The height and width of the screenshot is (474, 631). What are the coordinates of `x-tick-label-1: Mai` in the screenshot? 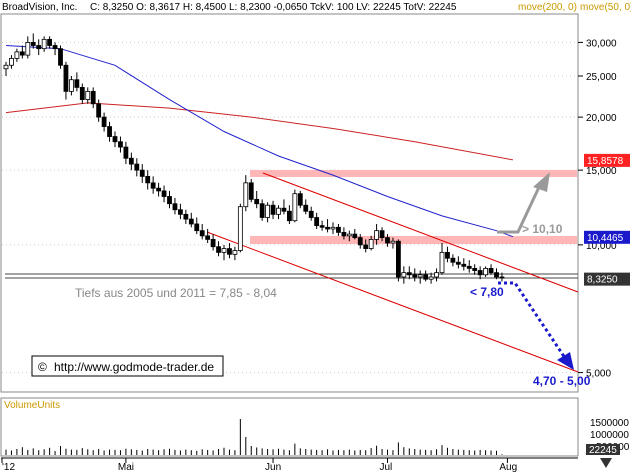 It's located at (126, 467).